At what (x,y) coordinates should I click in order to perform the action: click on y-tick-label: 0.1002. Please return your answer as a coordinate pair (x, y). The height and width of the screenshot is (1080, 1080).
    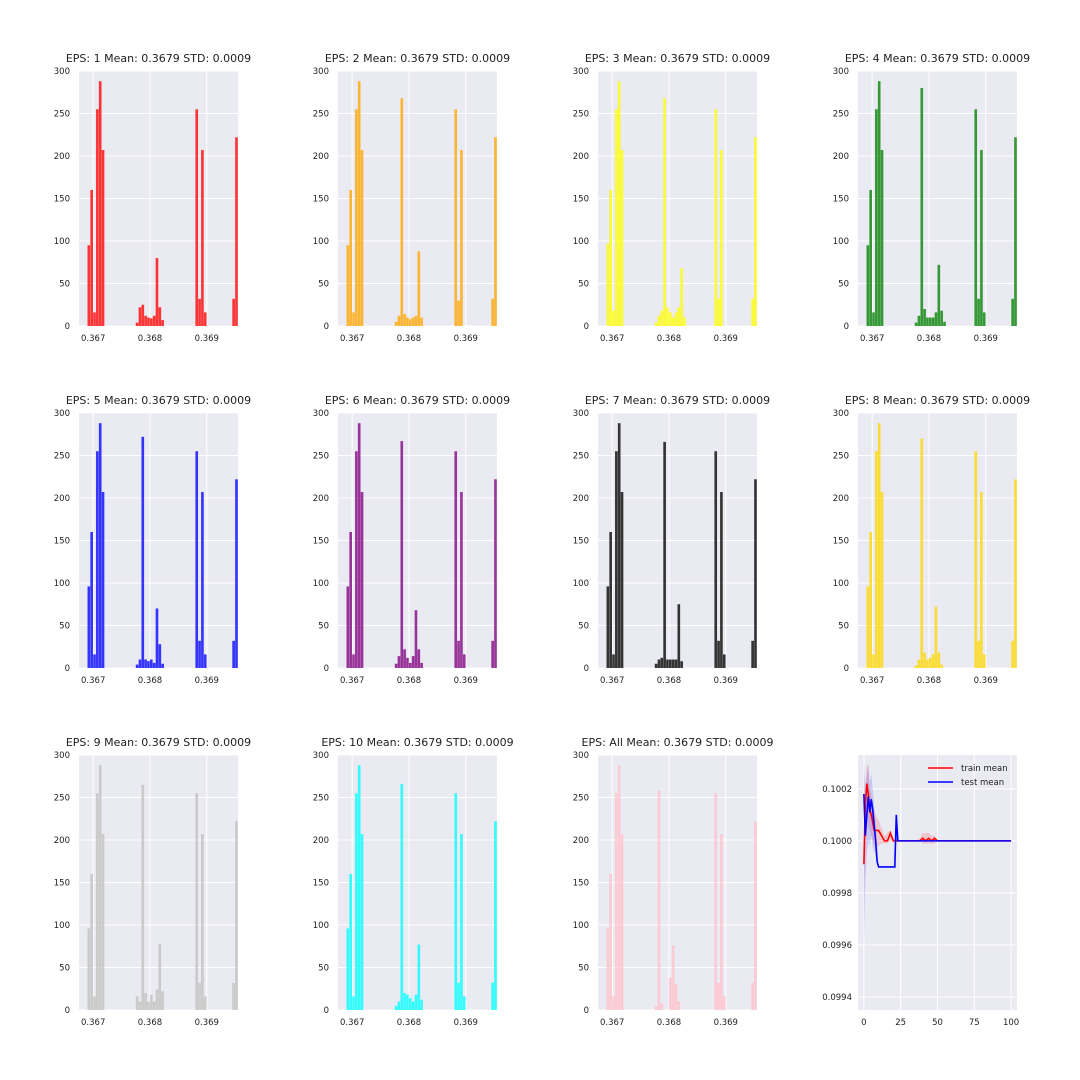
    Looking at the image, I should click on (837, 790).